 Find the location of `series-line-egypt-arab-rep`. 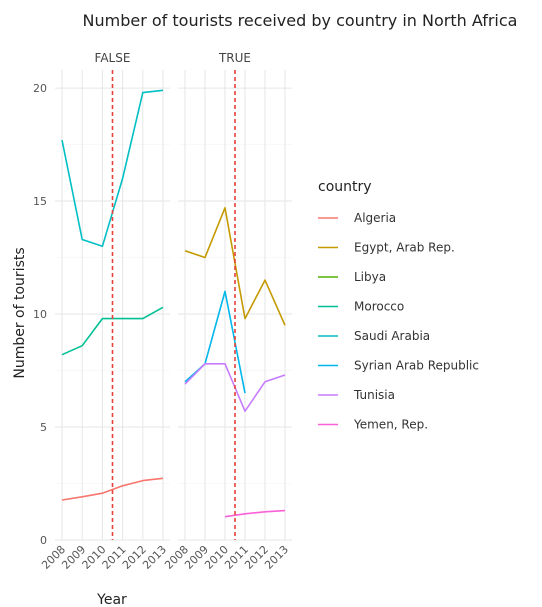

series-line-egypt-arab-rep is located at coordinates (235, 266).